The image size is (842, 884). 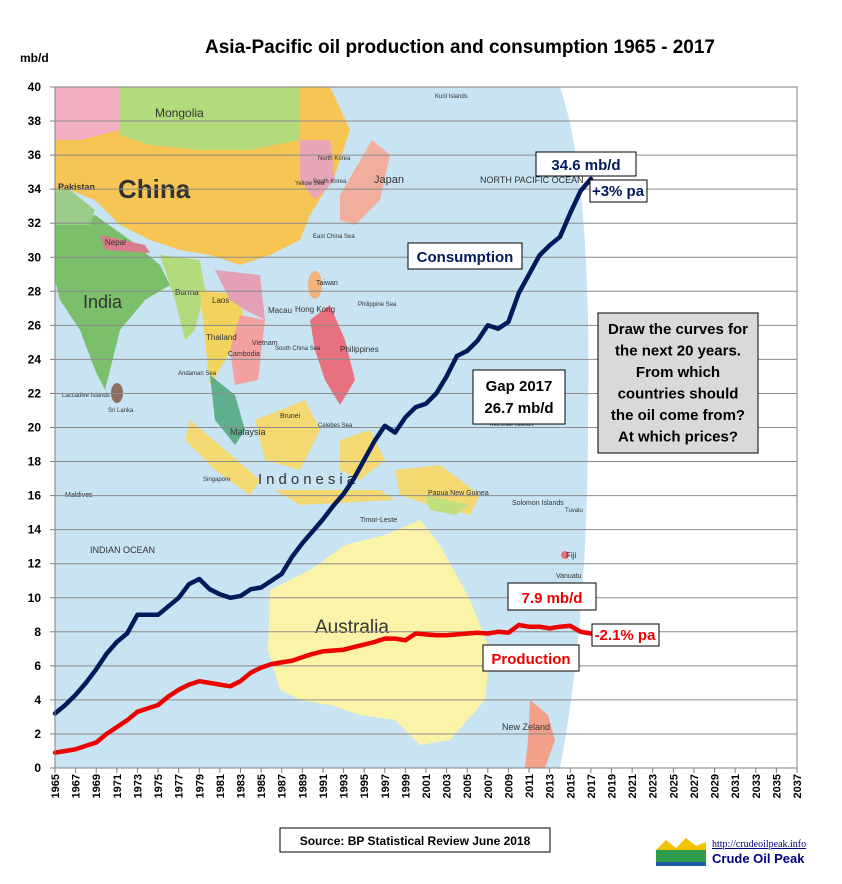 What do you see at coordinates (592, 786) in the screenshot?
I see `x-tick-label: 2017` at bounding box center [592, 786].